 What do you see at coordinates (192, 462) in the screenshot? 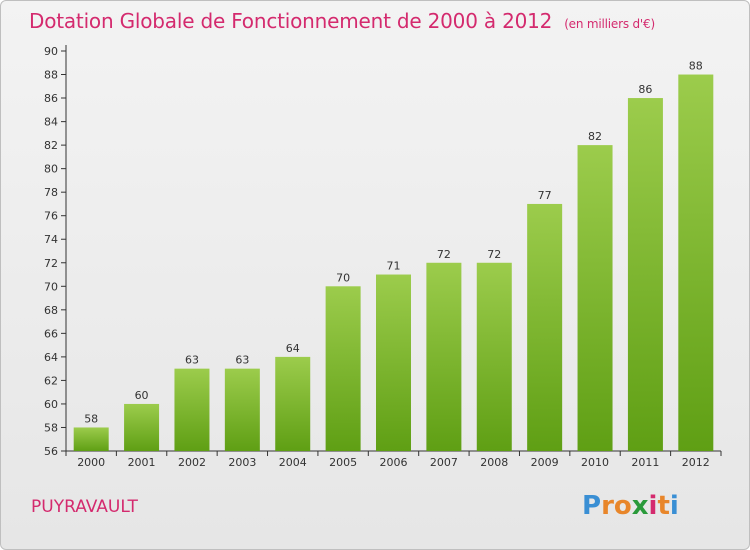
I see `x-tick-label-2002: 2002` at bounding box center [192, 462].